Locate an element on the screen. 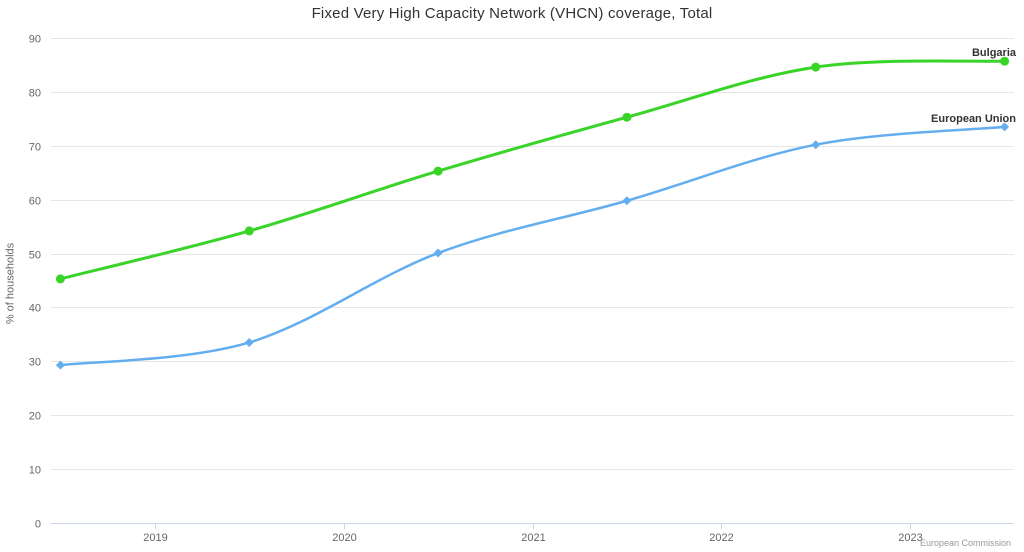  x-tick-label-2020: 2020 is located at coordinates (344, 538).